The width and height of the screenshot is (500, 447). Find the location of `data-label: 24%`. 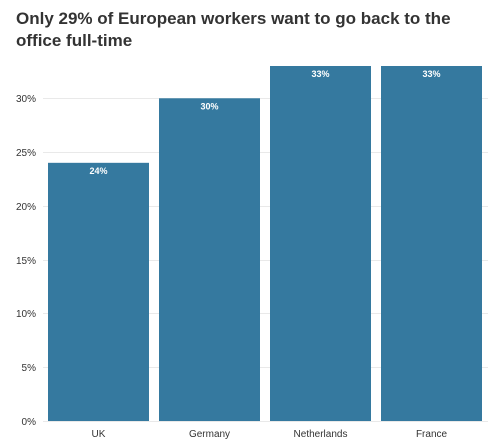

data-label: 24% is located at coordinates (98, 171).